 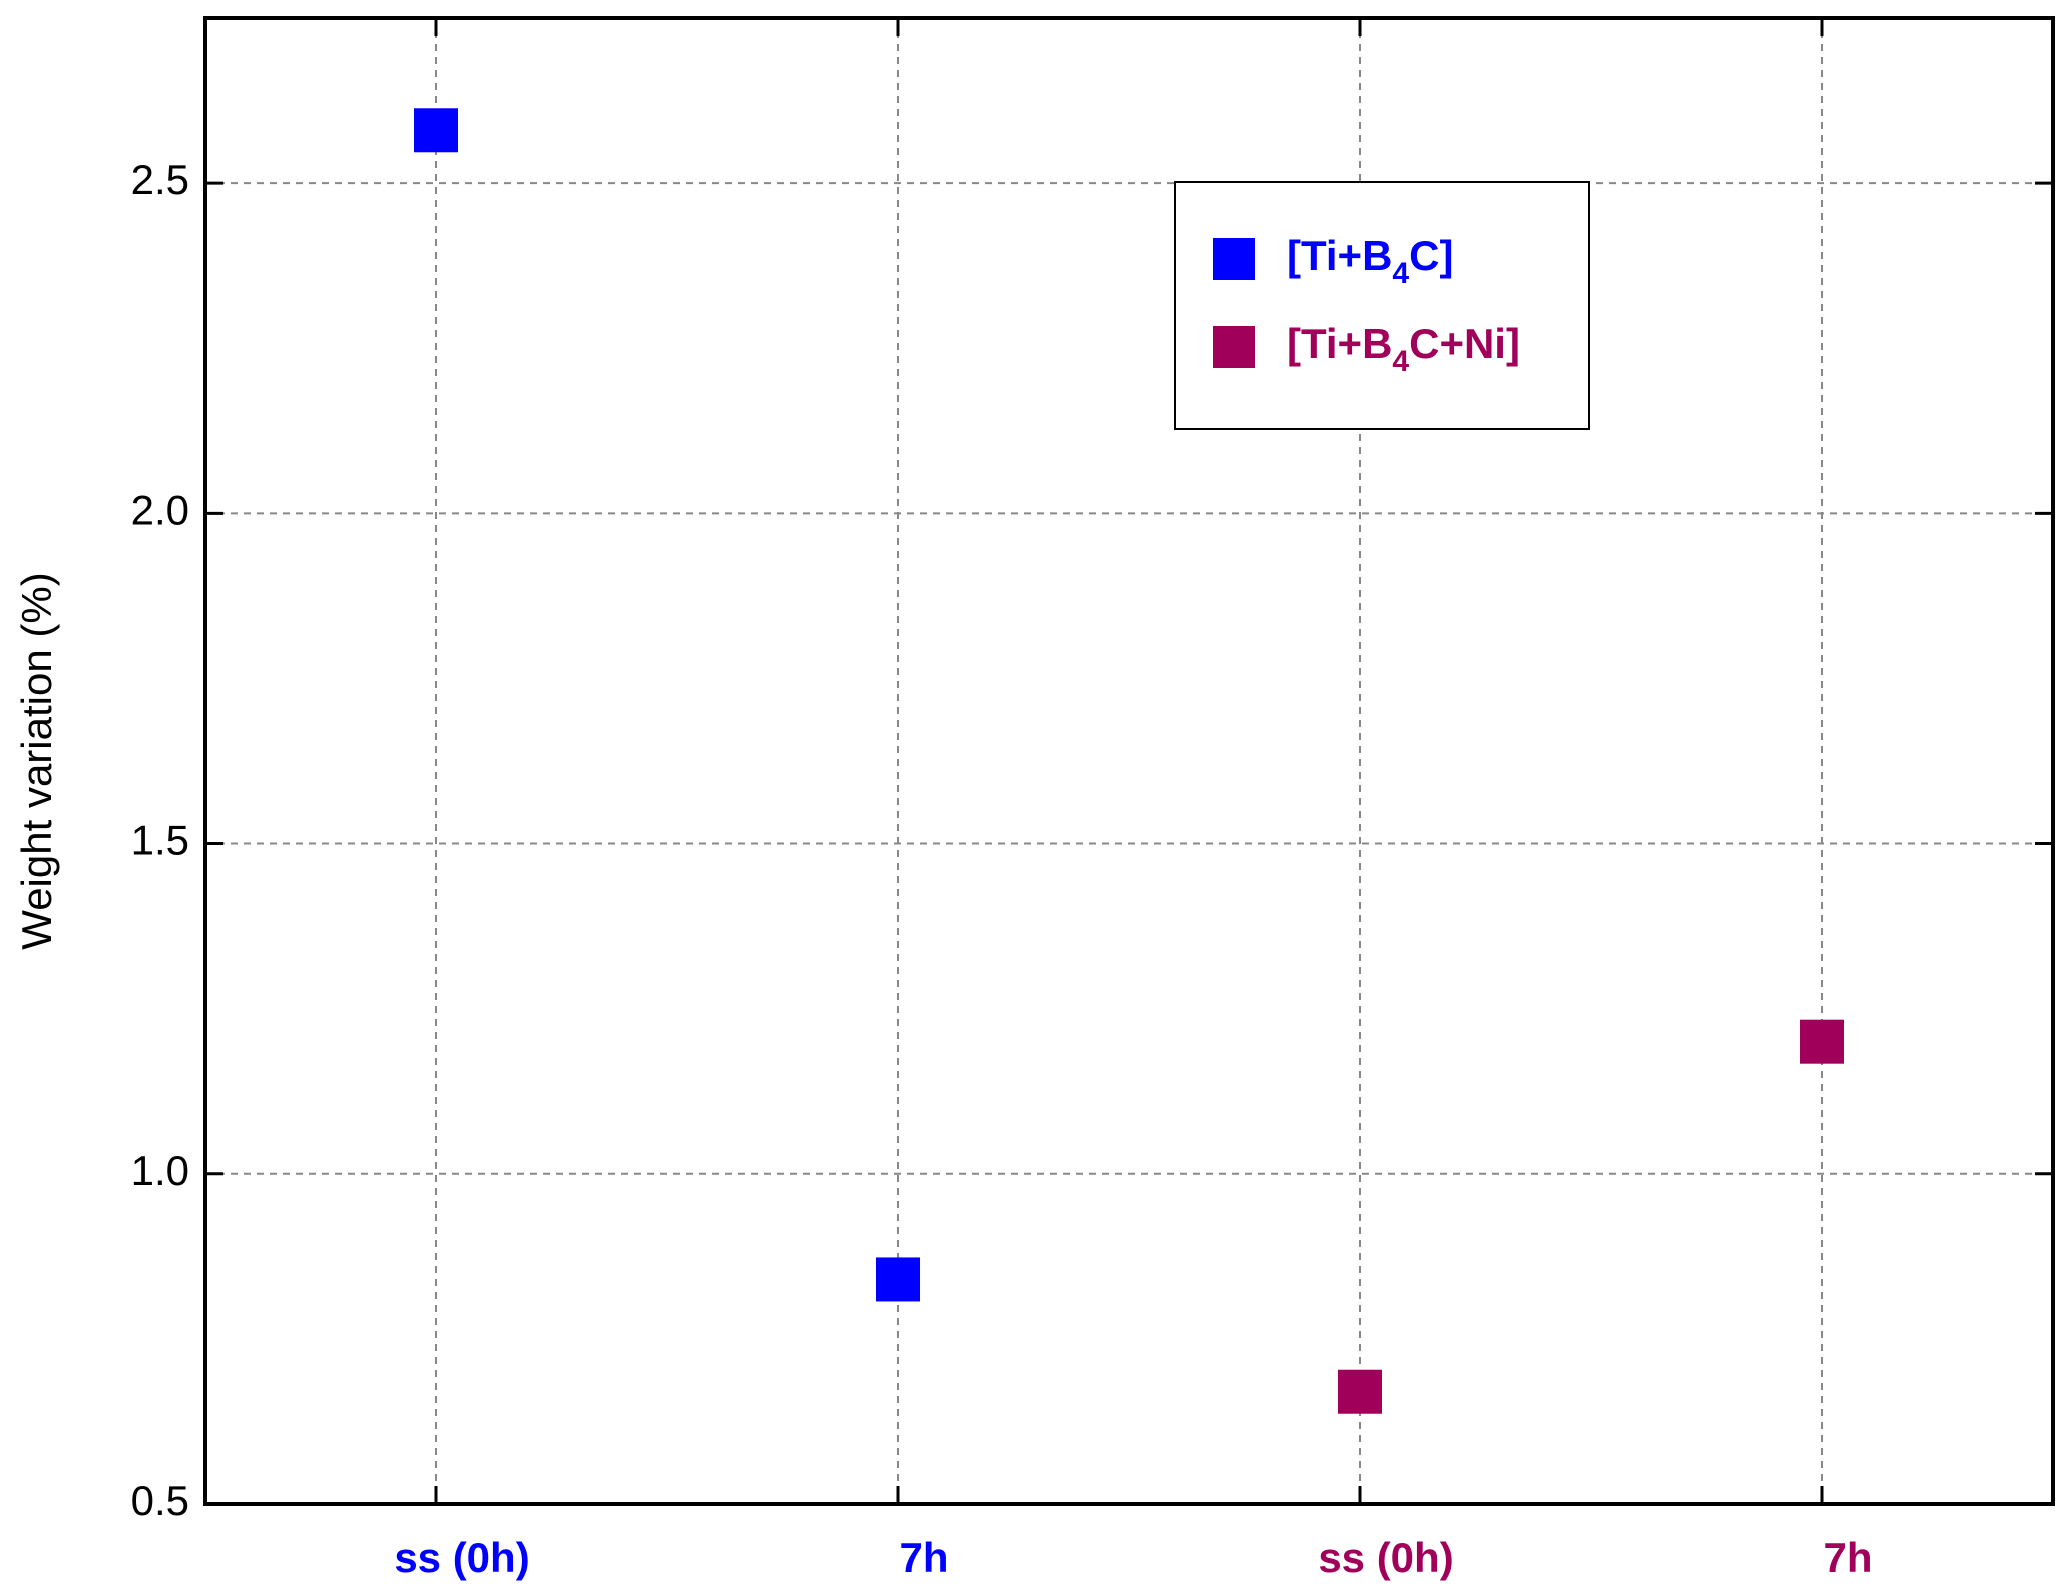 I want to click on legend-label: [Ti+B4C], so click(x=1370, y=261).